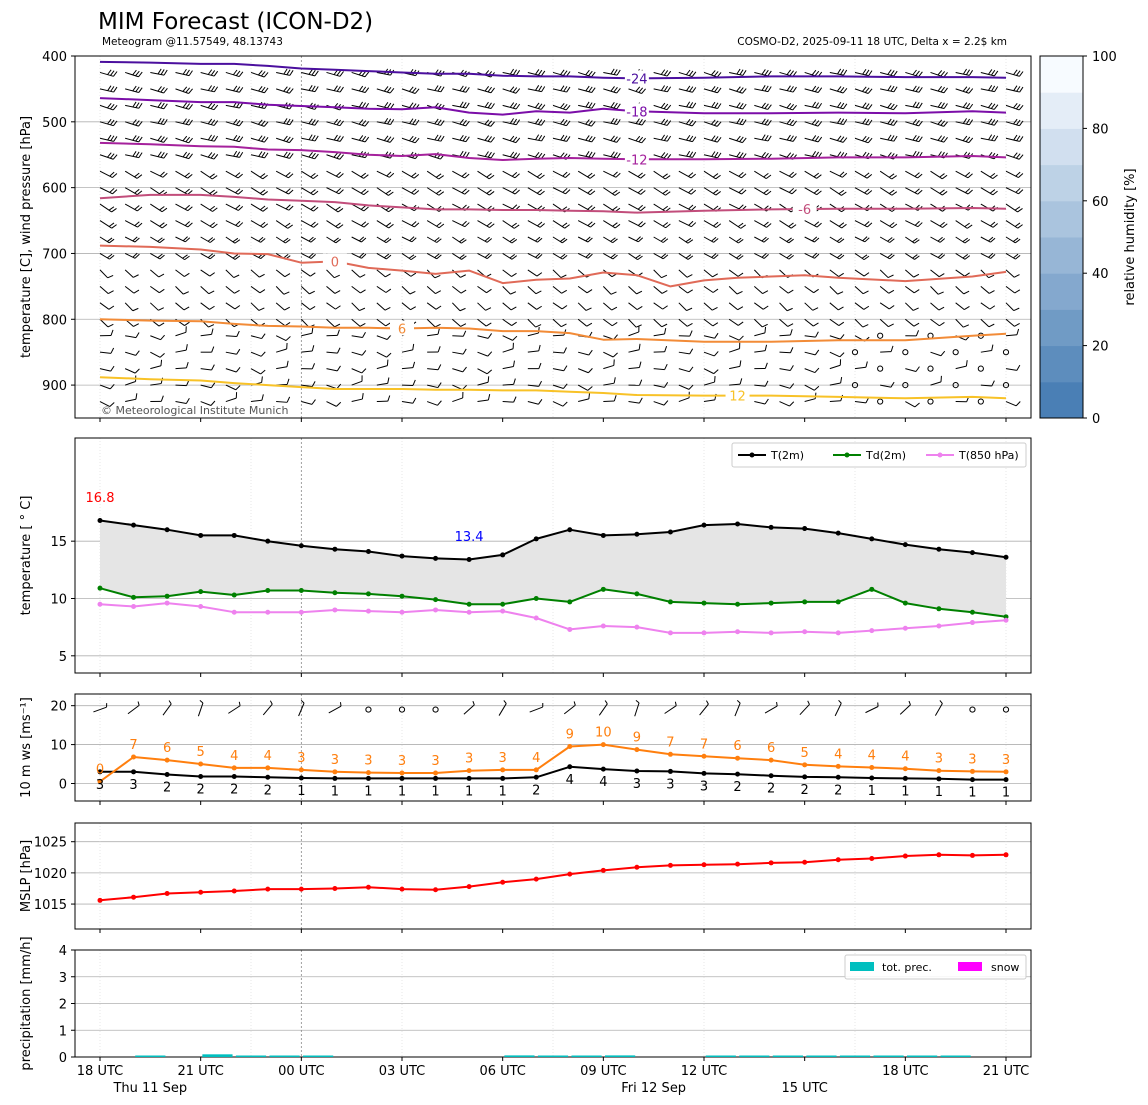 The image size is (1148, 1105). Describe the element at coordinates (1104, 57) in the screenshot. I see `colorbar-tick-label: 100` at that location.